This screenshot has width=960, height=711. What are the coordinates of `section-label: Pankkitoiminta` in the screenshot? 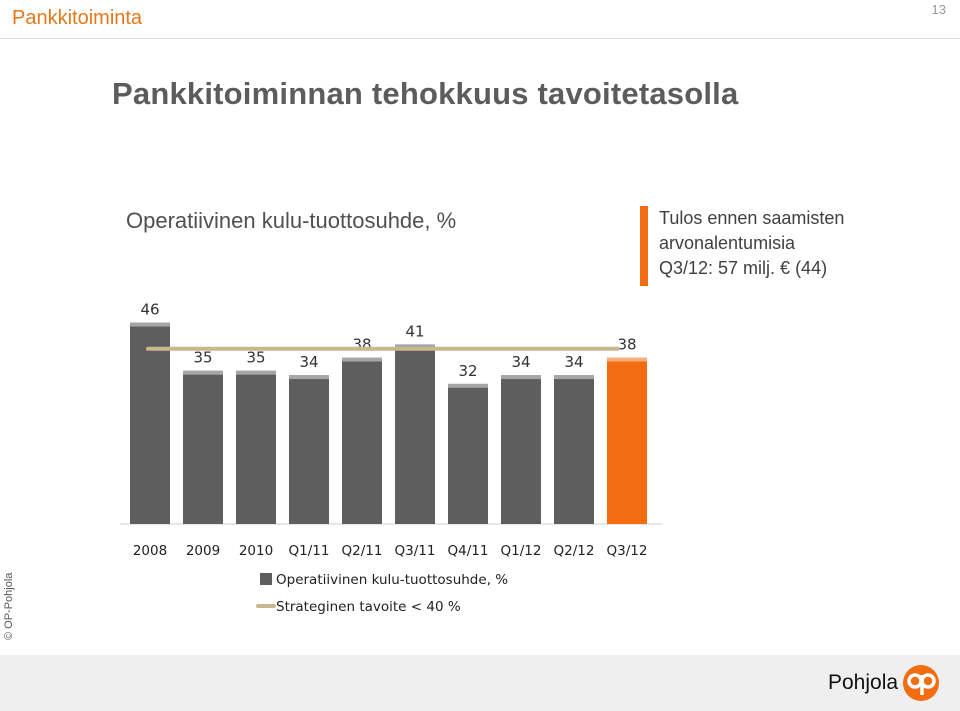 It's located at (77, 18).